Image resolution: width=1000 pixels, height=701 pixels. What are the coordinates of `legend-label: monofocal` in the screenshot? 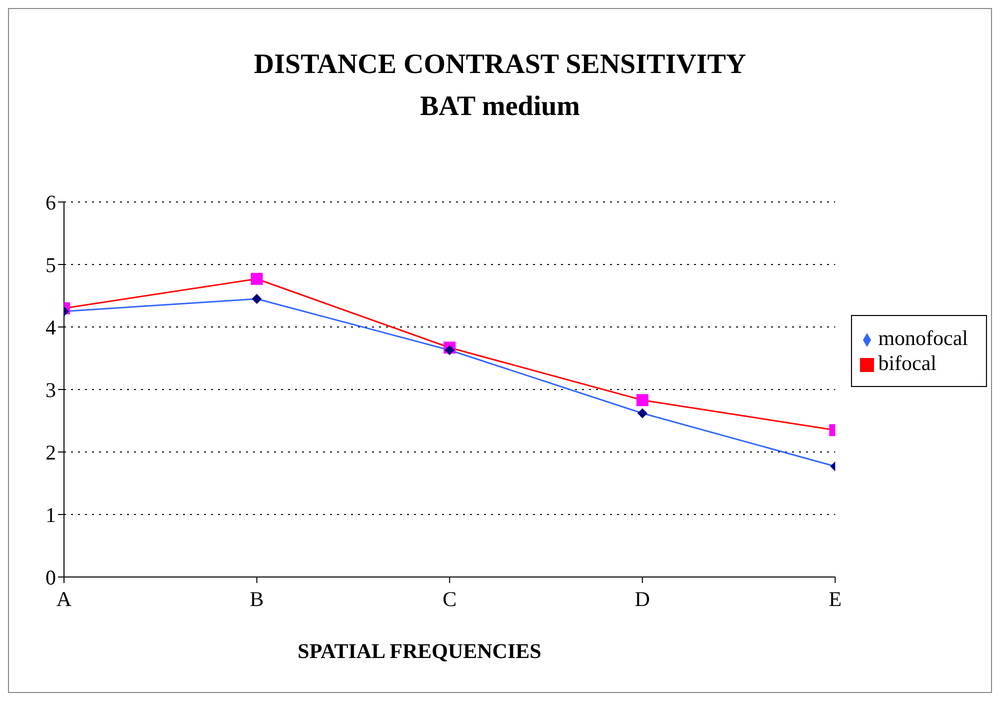 It's located at (923, 338).